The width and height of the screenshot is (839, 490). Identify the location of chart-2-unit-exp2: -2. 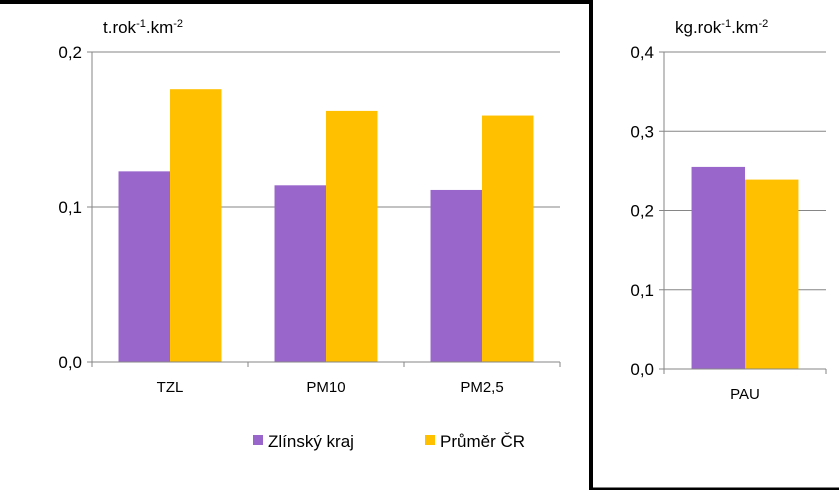
(763, 24).